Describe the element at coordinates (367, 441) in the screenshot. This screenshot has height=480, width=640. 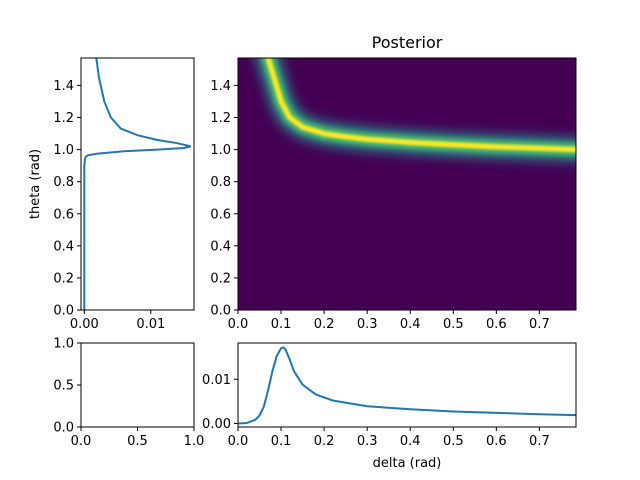
I see `delta-marginal-x-tick-label: 0.3` at that location.